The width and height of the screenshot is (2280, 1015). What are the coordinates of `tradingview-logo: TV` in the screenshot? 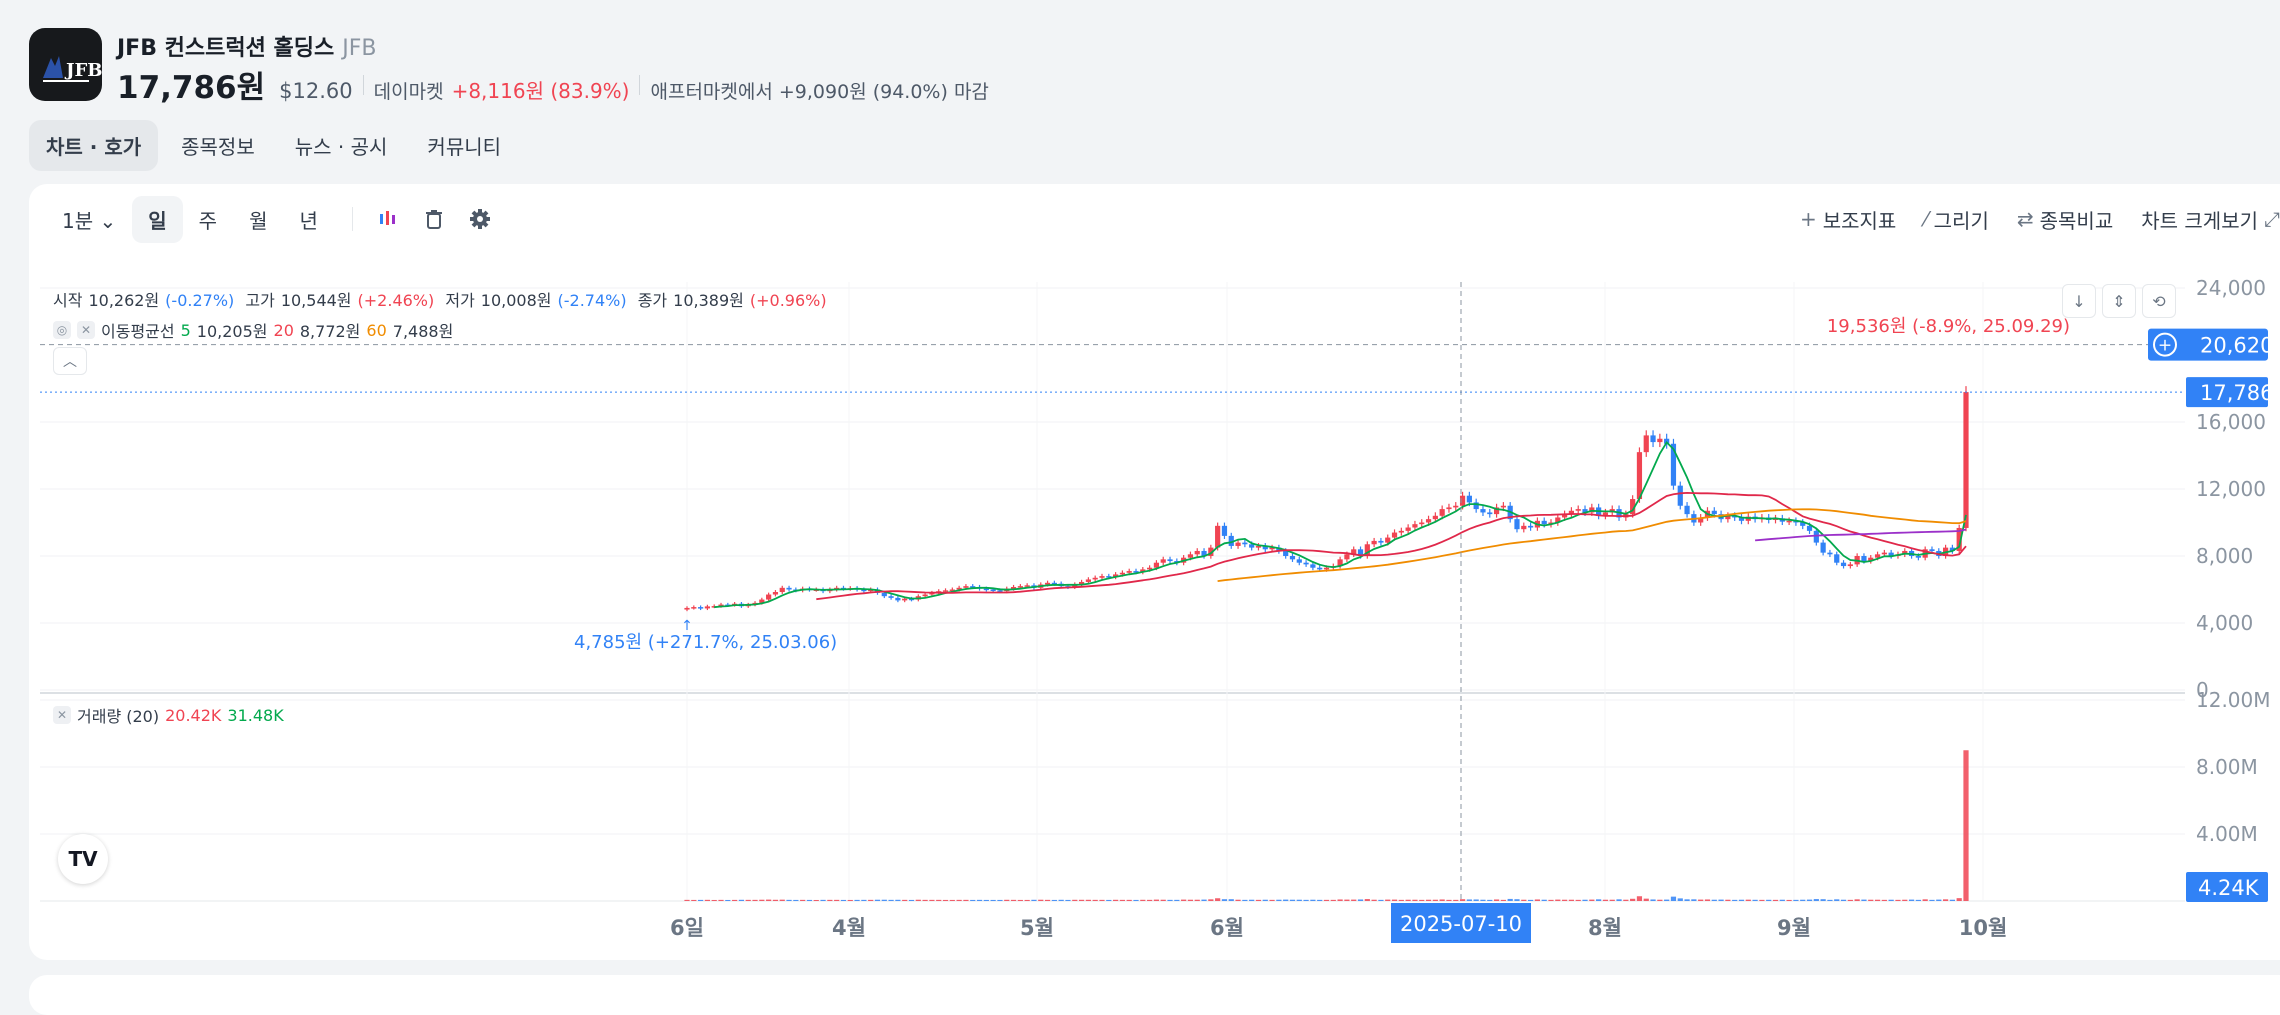 It's located at (83, 859).